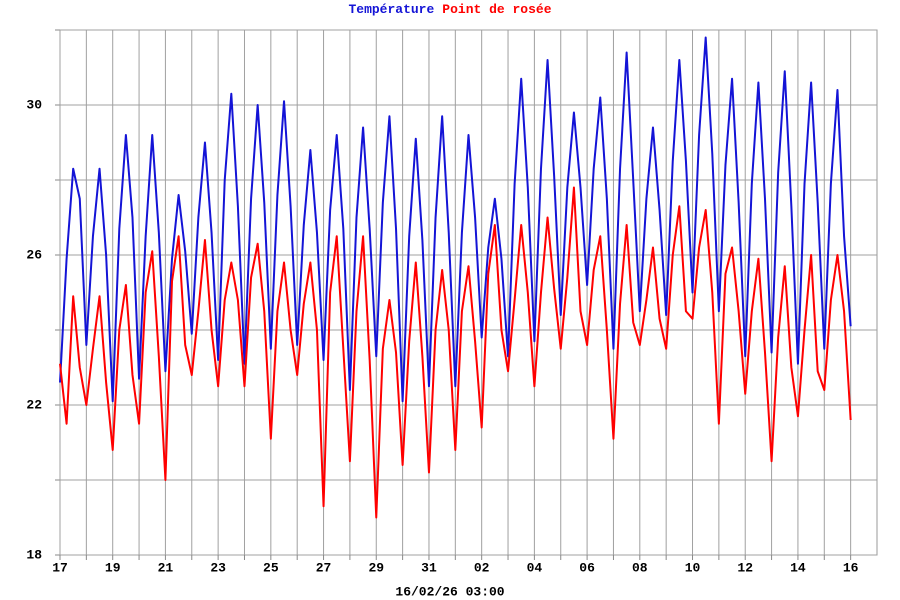 This screenshot has width=900, height=600. I want to click on x-tick-label: 25, so click(271, 567).